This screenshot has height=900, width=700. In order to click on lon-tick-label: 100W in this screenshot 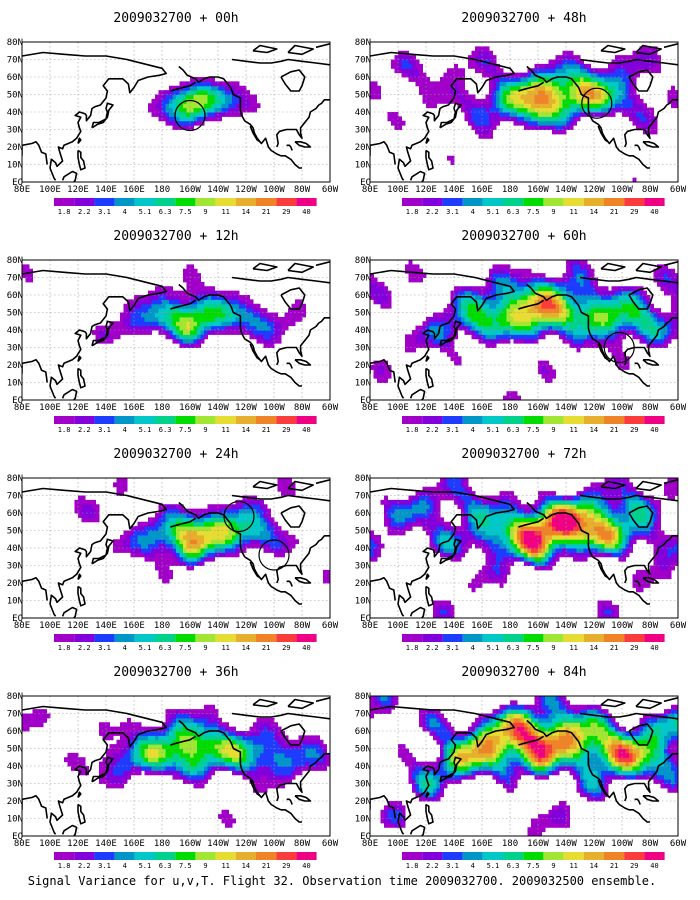, I will do `click(622, 190)`.